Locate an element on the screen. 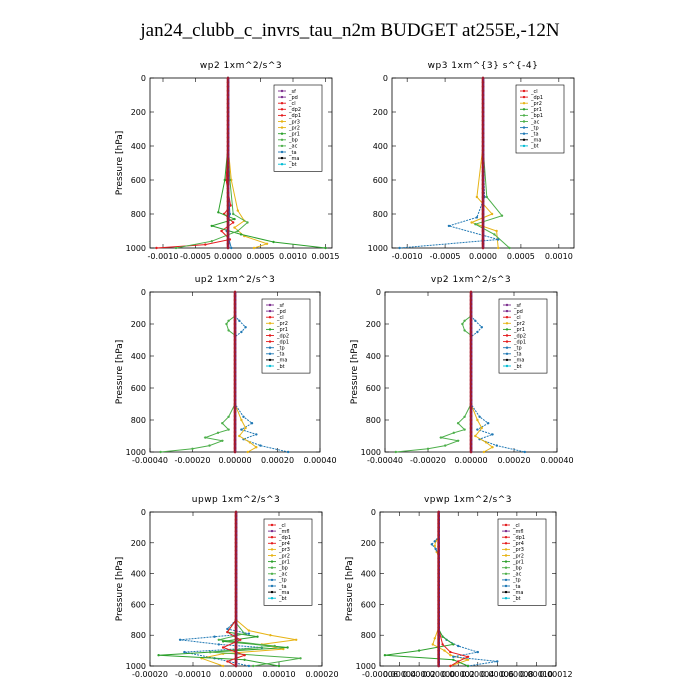 The height and width of the screenshot is (700, 700). x-tick-label: 0.00000 is located at coordinates (235, 674).